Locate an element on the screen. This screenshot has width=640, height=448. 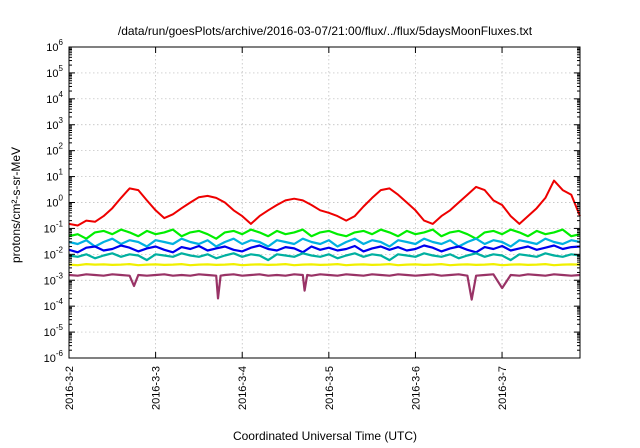
y-tick-label: 10⁶ is located at coordinates (54, 46).